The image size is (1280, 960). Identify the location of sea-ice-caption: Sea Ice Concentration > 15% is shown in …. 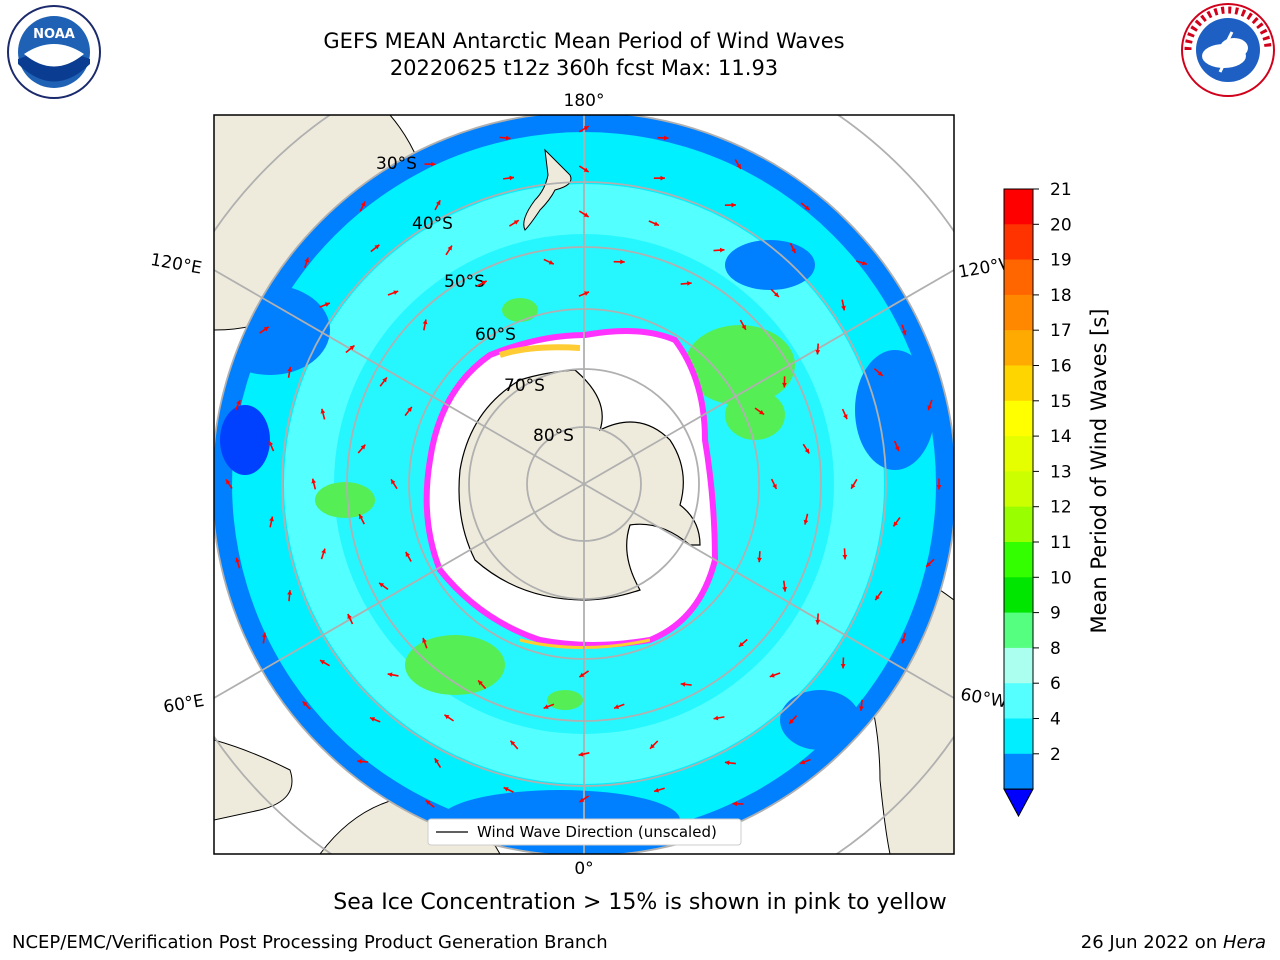
(640, 902).